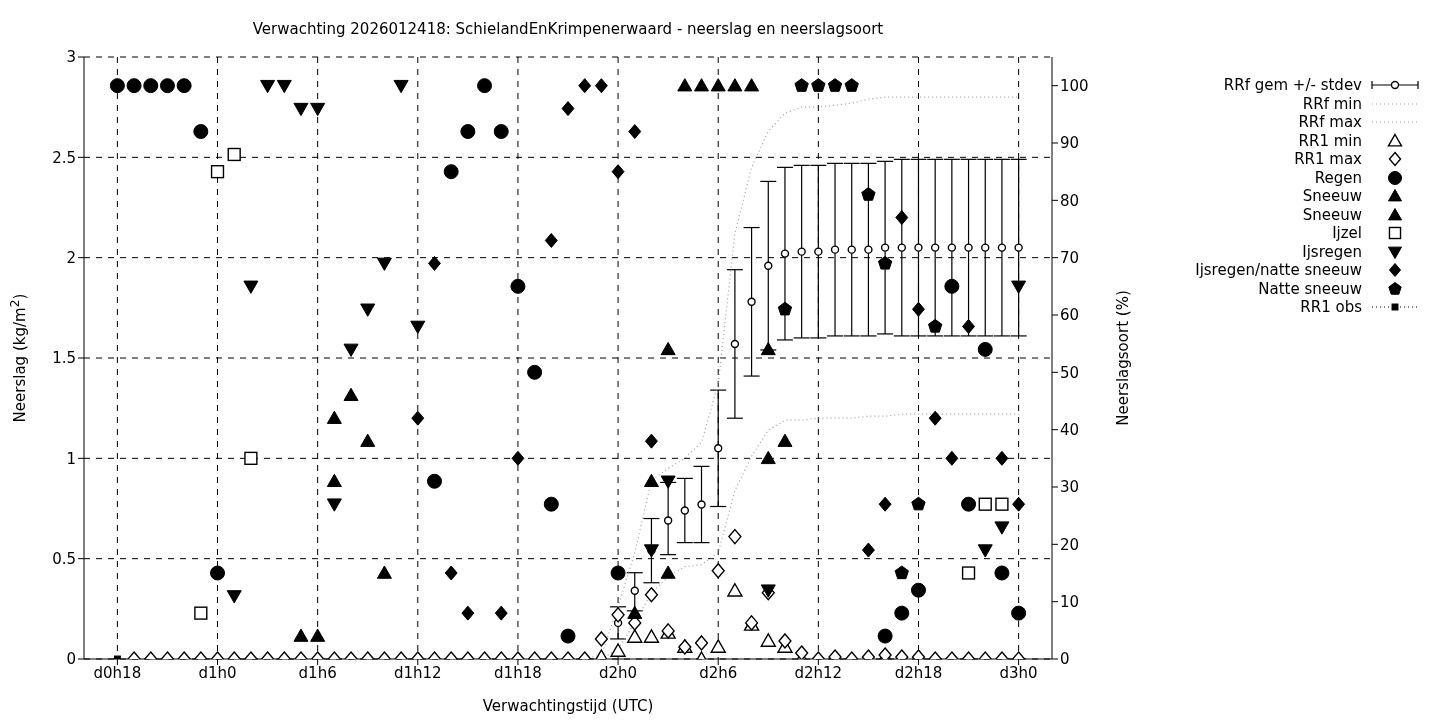 This screenshot has width=1440, height=720. What do you see at coordinates (1330, 122) in the screenshot?
I see `legend-label: RRf max` at bounding box center [1330, 122].